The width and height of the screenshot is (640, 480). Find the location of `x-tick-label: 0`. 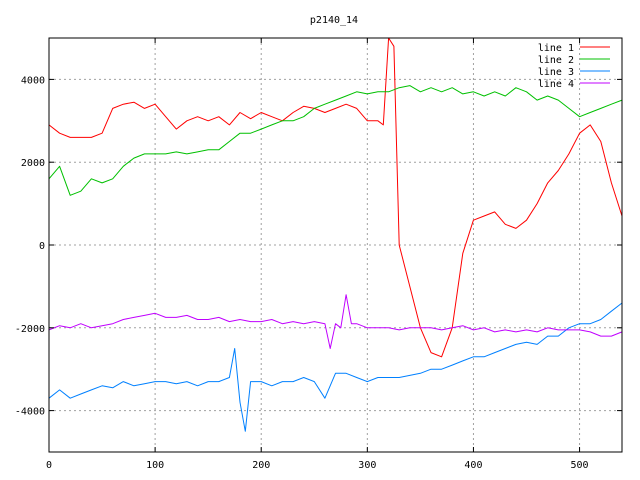

x-tick-label: 0 is located at coordinates (49, 465).